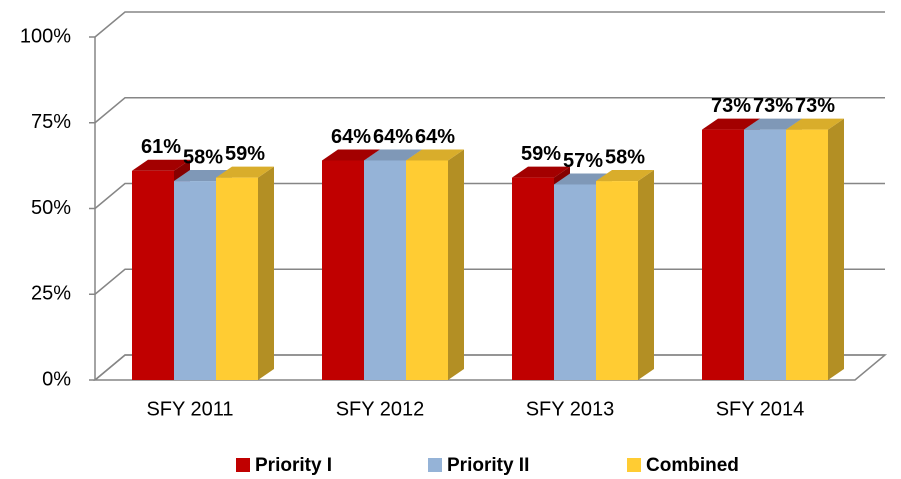  Describe the element at coordinates (51, 294) in the screenshot. I see `y-tick-label: 25%` at that location.